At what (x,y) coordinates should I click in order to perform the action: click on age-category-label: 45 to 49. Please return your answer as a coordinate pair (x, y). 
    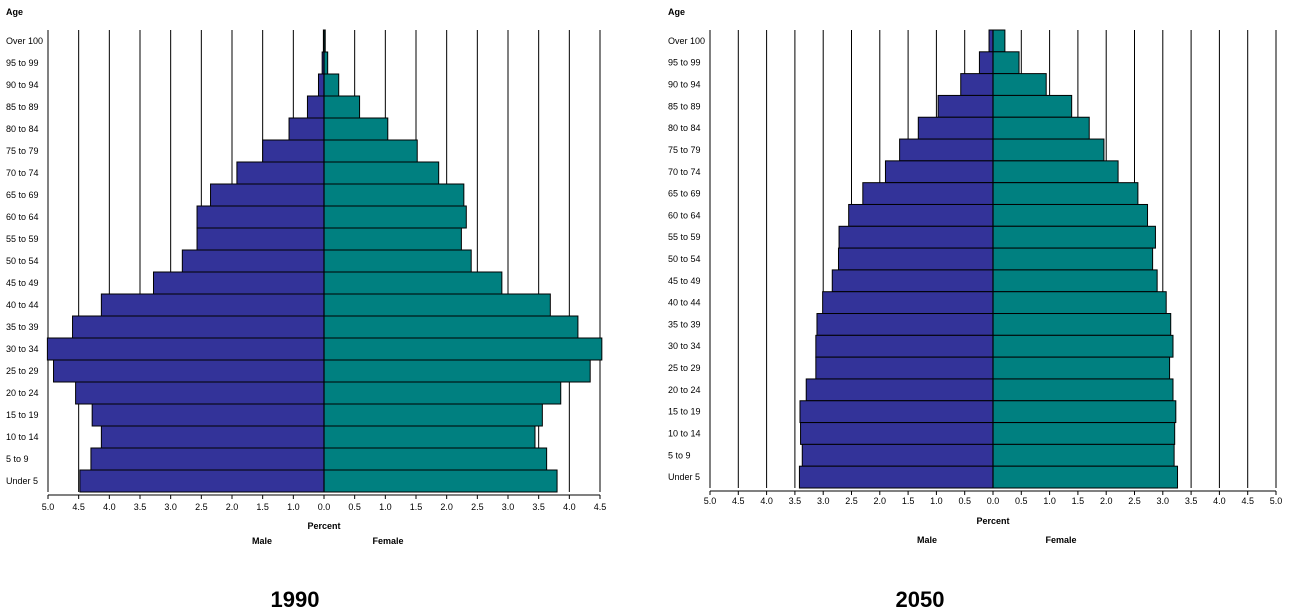
    Looking at the image, I should click on (22, 283).